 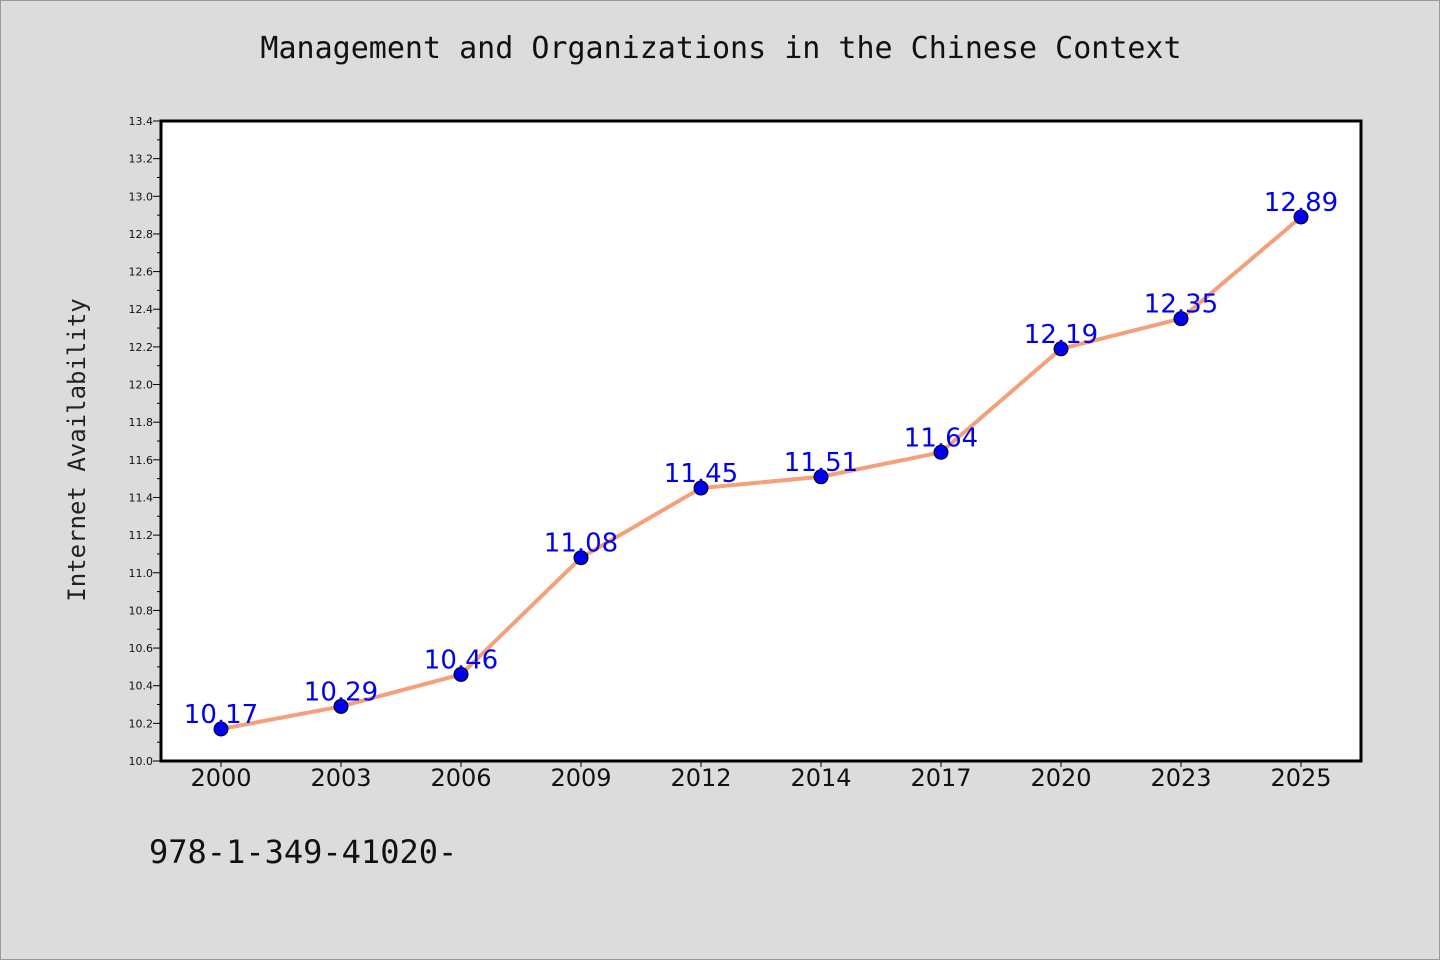 I want to click on y-tick-label: 12.4, so click(x=141, y=309).